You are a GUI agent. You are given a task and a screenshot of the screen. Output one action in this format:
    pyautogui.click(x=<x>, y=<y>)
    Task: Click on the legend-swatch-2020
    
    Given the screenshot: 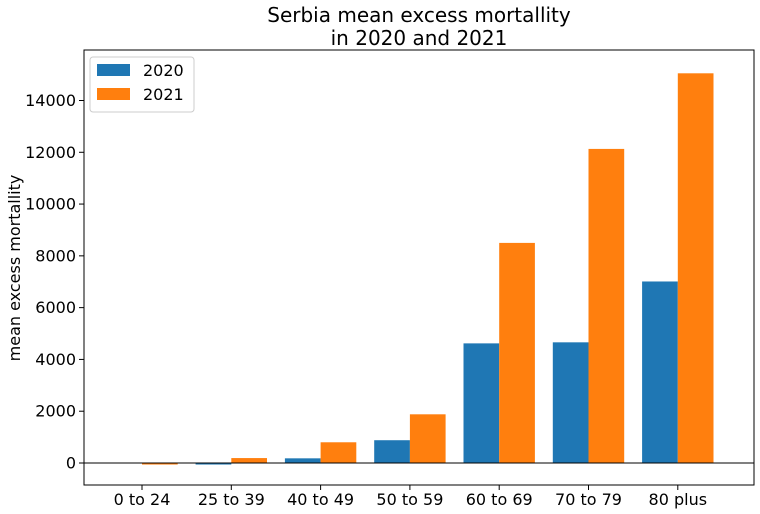 What is the action you would take?
    pyautogui.click(x=113, y=70)
    